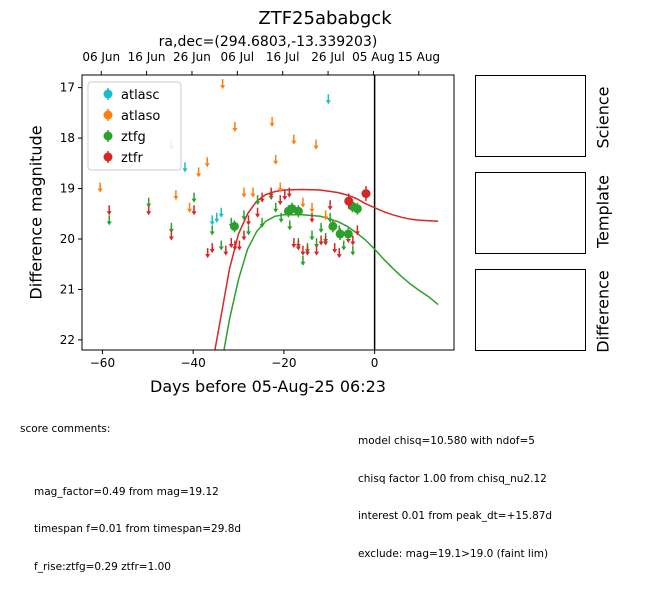 Image resolution: width=650 pixels, height=611 pixels. Describe the element at coordinates (192, 363) in the screenshot. I see `x-tick-label: −40` at that location.